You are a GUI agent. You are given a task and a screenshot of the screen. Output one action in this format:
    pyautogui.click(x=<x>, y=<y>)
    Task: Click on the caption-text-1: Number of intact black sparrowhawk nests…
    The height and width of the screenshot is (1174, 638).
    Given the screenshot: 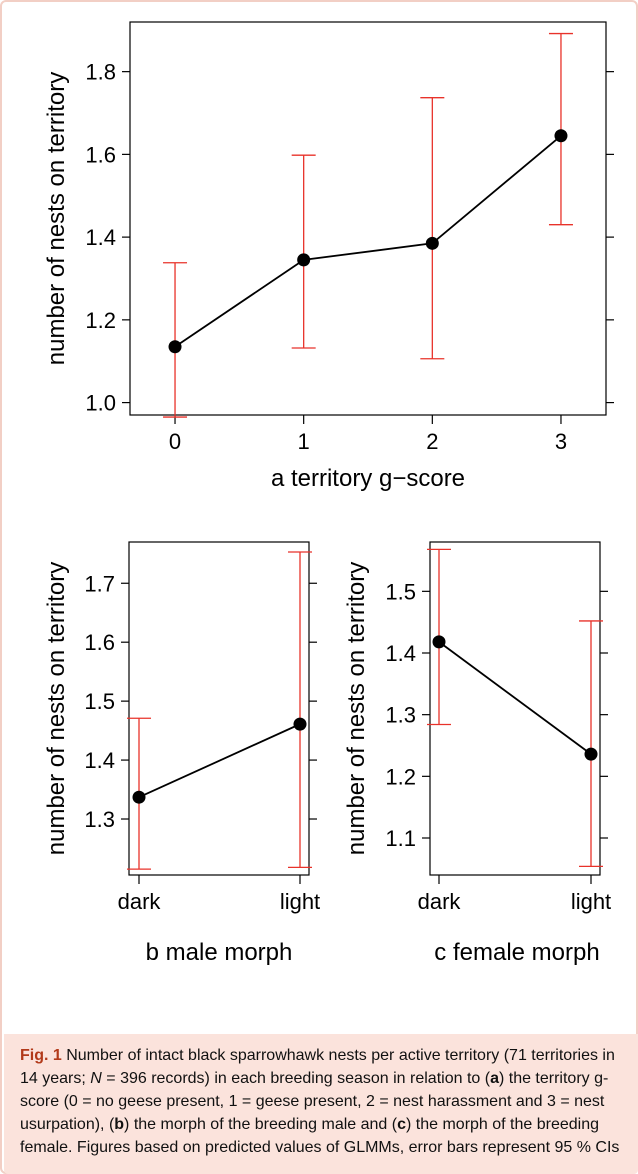 What is the action you would take?
    pyautogui.click(x=317, y=1067)
    